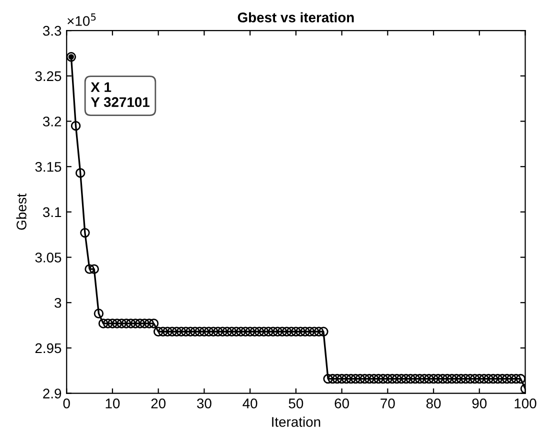  What do you see at coordinates (479, 403) in the screenshot?
I see `x-tick-label: 90` at bounding box center [479, 403].